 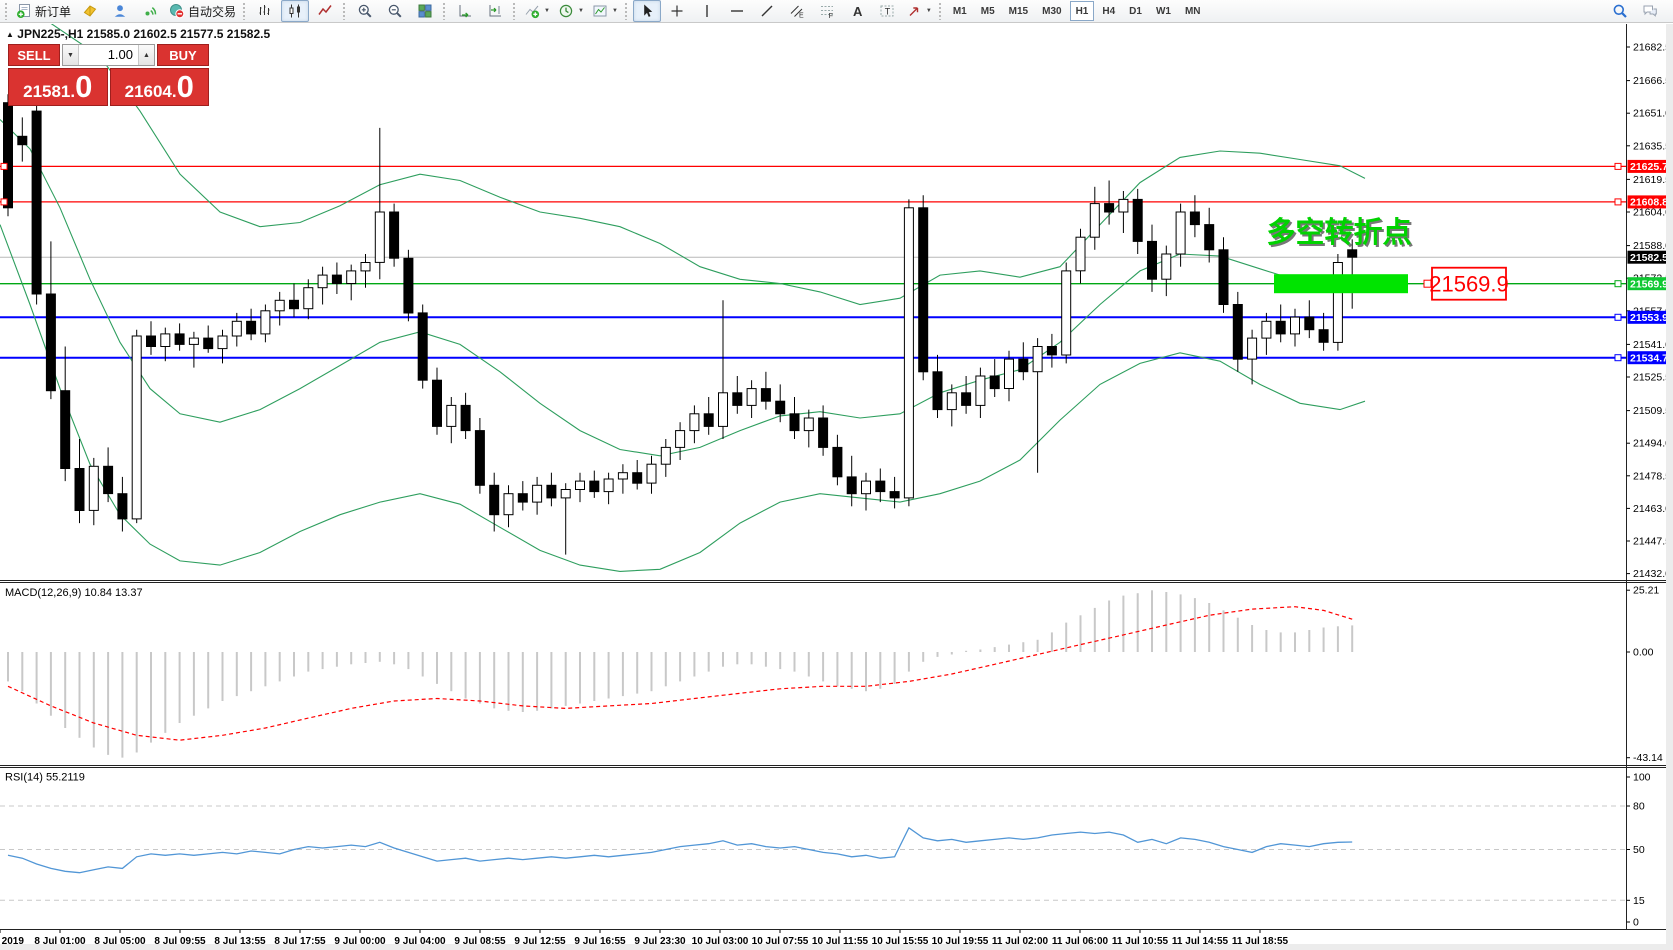 I want to click on zoom-out-button, so click(x=395, y=11).